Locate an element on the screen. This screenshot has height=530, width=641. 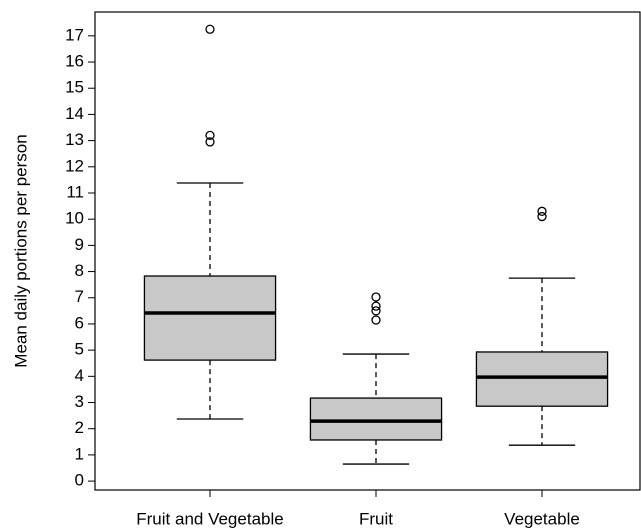
y-tick-label: 14 is located at coordinates (74, 113).